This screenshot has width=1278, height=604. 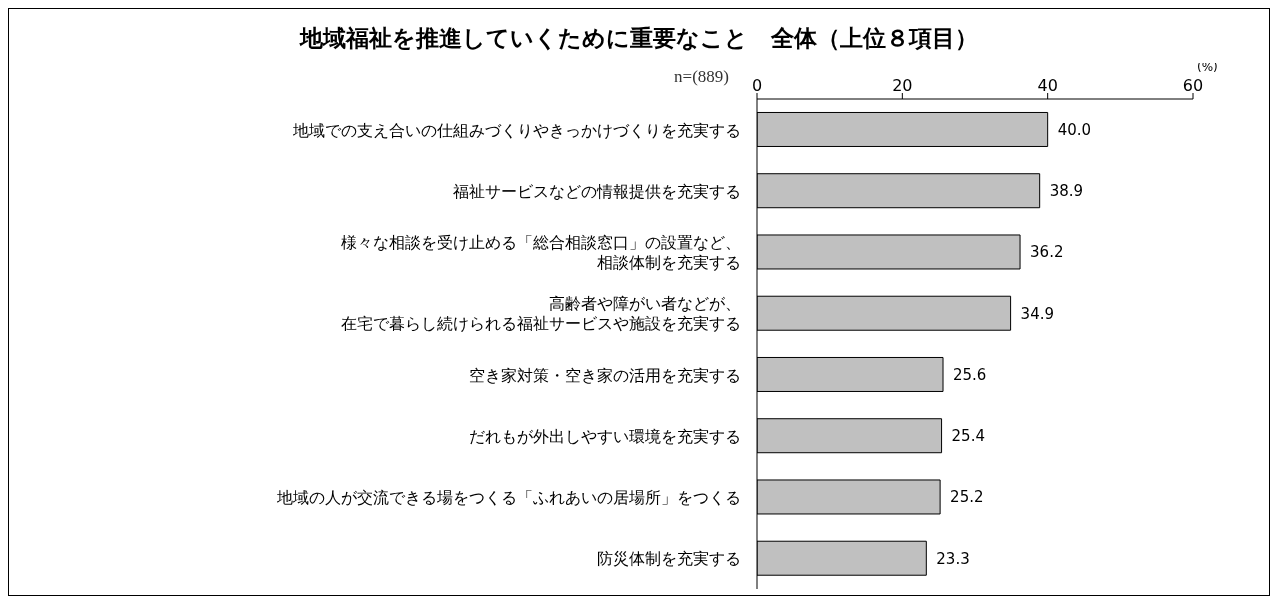 I want to click on x-tick-label: 40, so click(x=1047, y=85).